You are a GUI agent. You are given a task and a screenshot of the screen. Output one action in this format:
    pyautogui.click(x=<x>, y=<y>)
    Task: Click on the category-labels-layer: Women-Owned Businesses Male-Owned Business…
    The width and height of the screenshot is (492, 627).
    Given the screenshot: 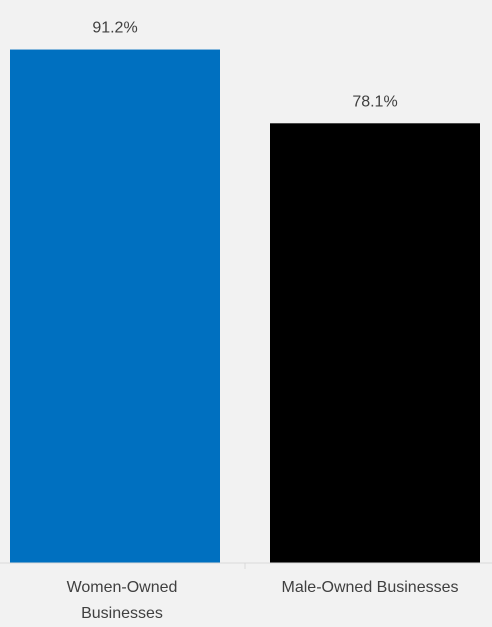 What is the action you would take?
    pyautogui.click(x=263, y=600)
    